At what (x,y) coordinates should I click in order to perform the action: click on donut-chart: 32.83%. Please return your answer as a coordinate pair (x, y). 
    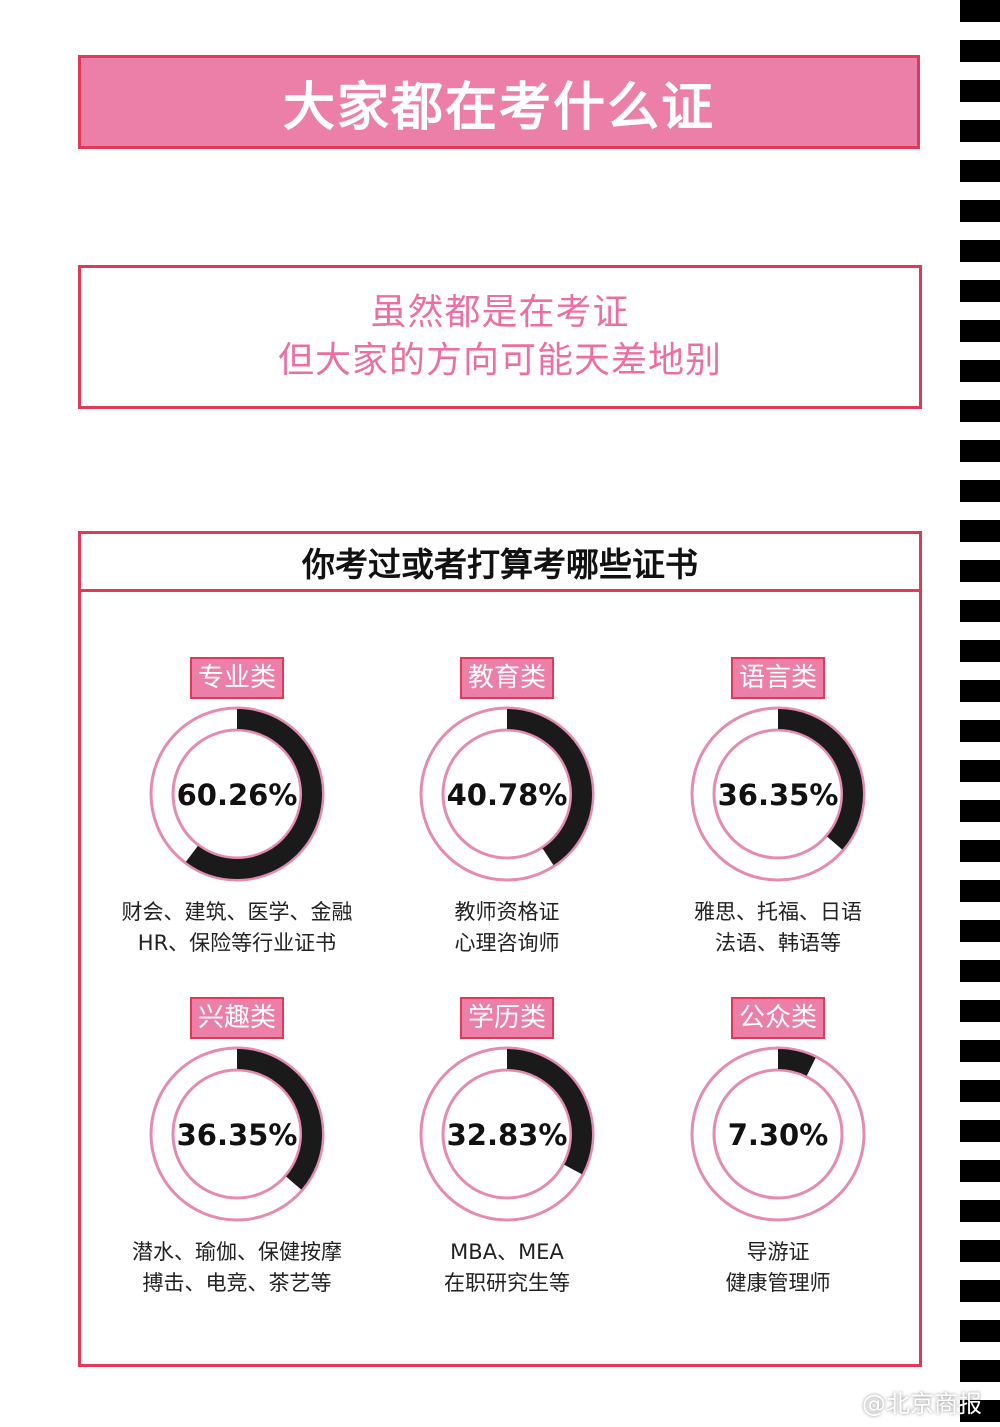
    Looking at the image, I should click on (507, 1134).